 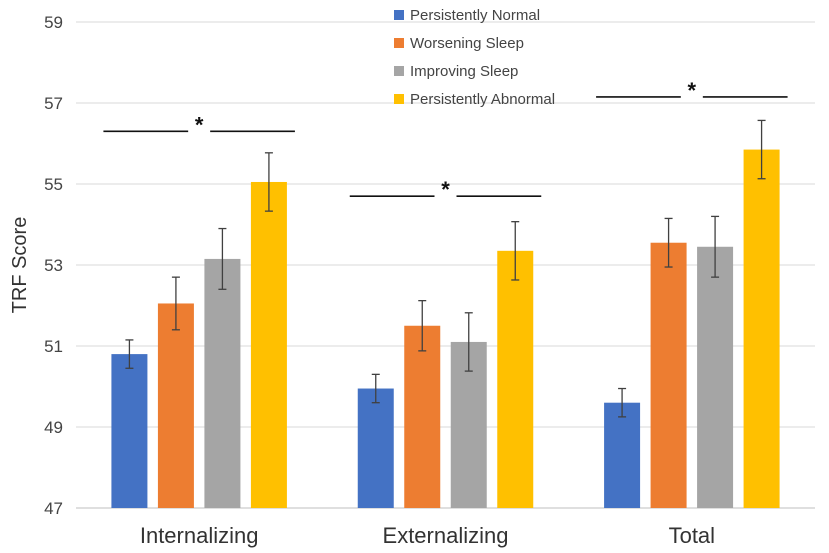 What do you see at coordinates (53, 508) in the screenshot?
I see `y-tick-label: 47` at bounding box center [53, 508].